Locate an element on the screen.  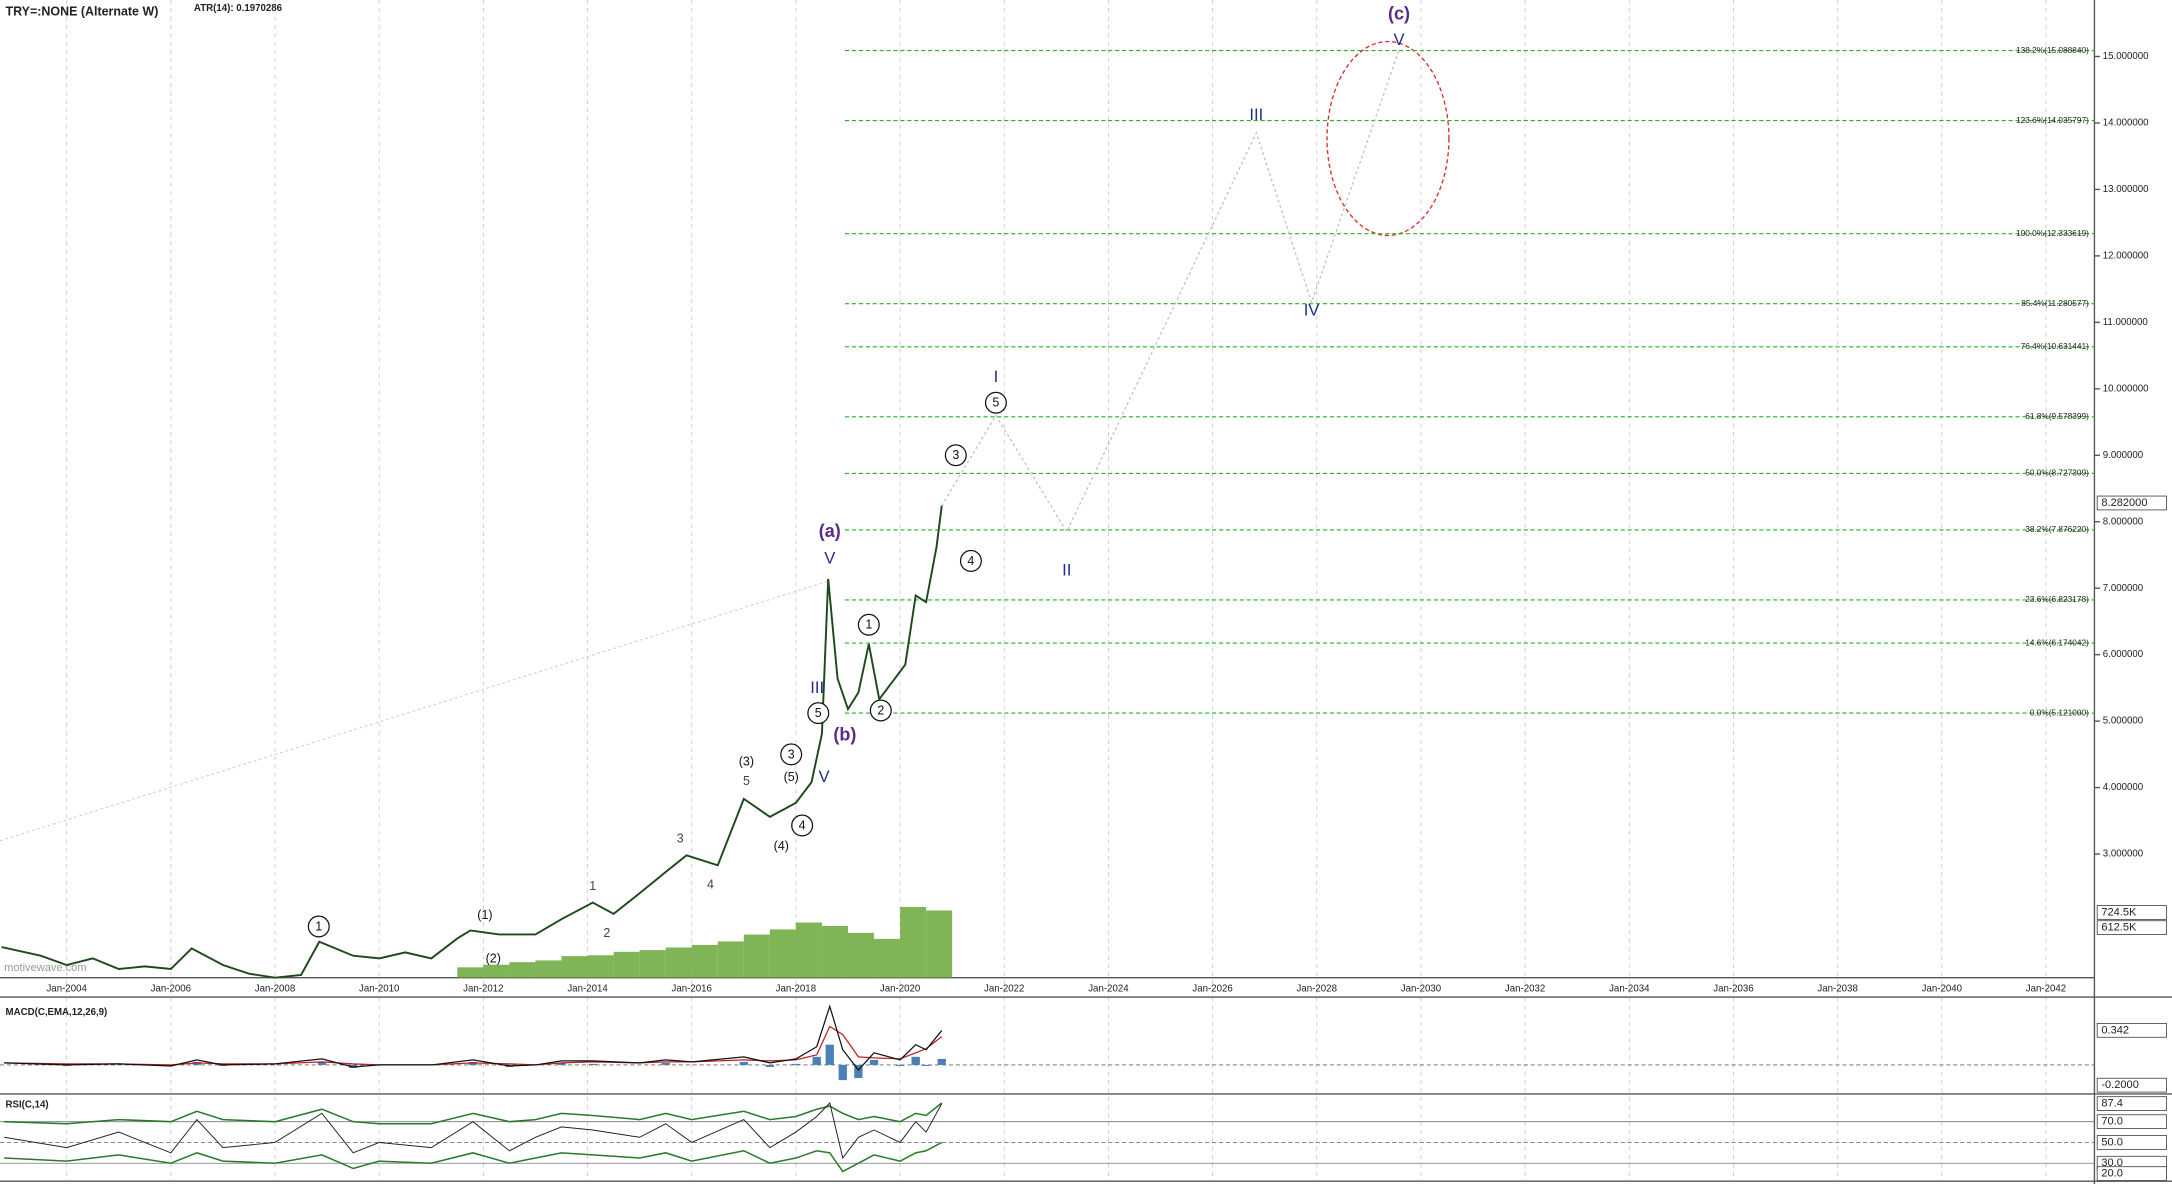
x-tick-label: Jan-2008 is located at coordinates (275, 988).